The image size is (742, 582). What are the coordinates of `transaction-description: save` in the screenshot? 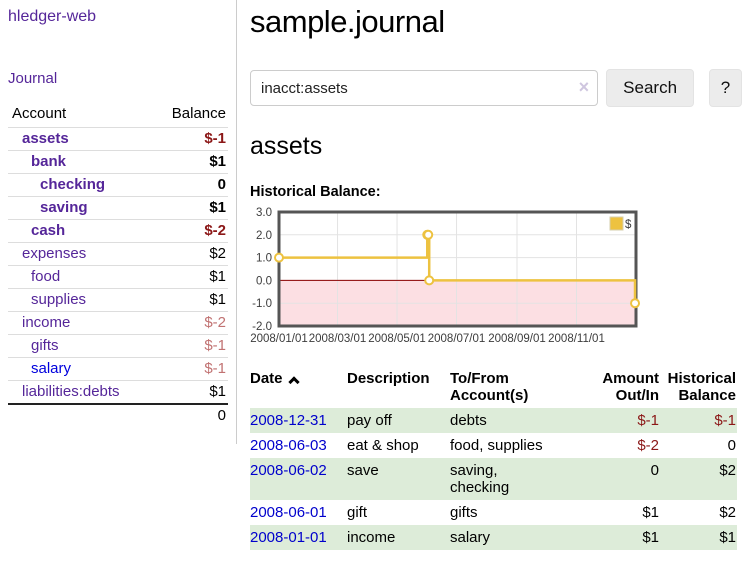 It's located at (363, 470).